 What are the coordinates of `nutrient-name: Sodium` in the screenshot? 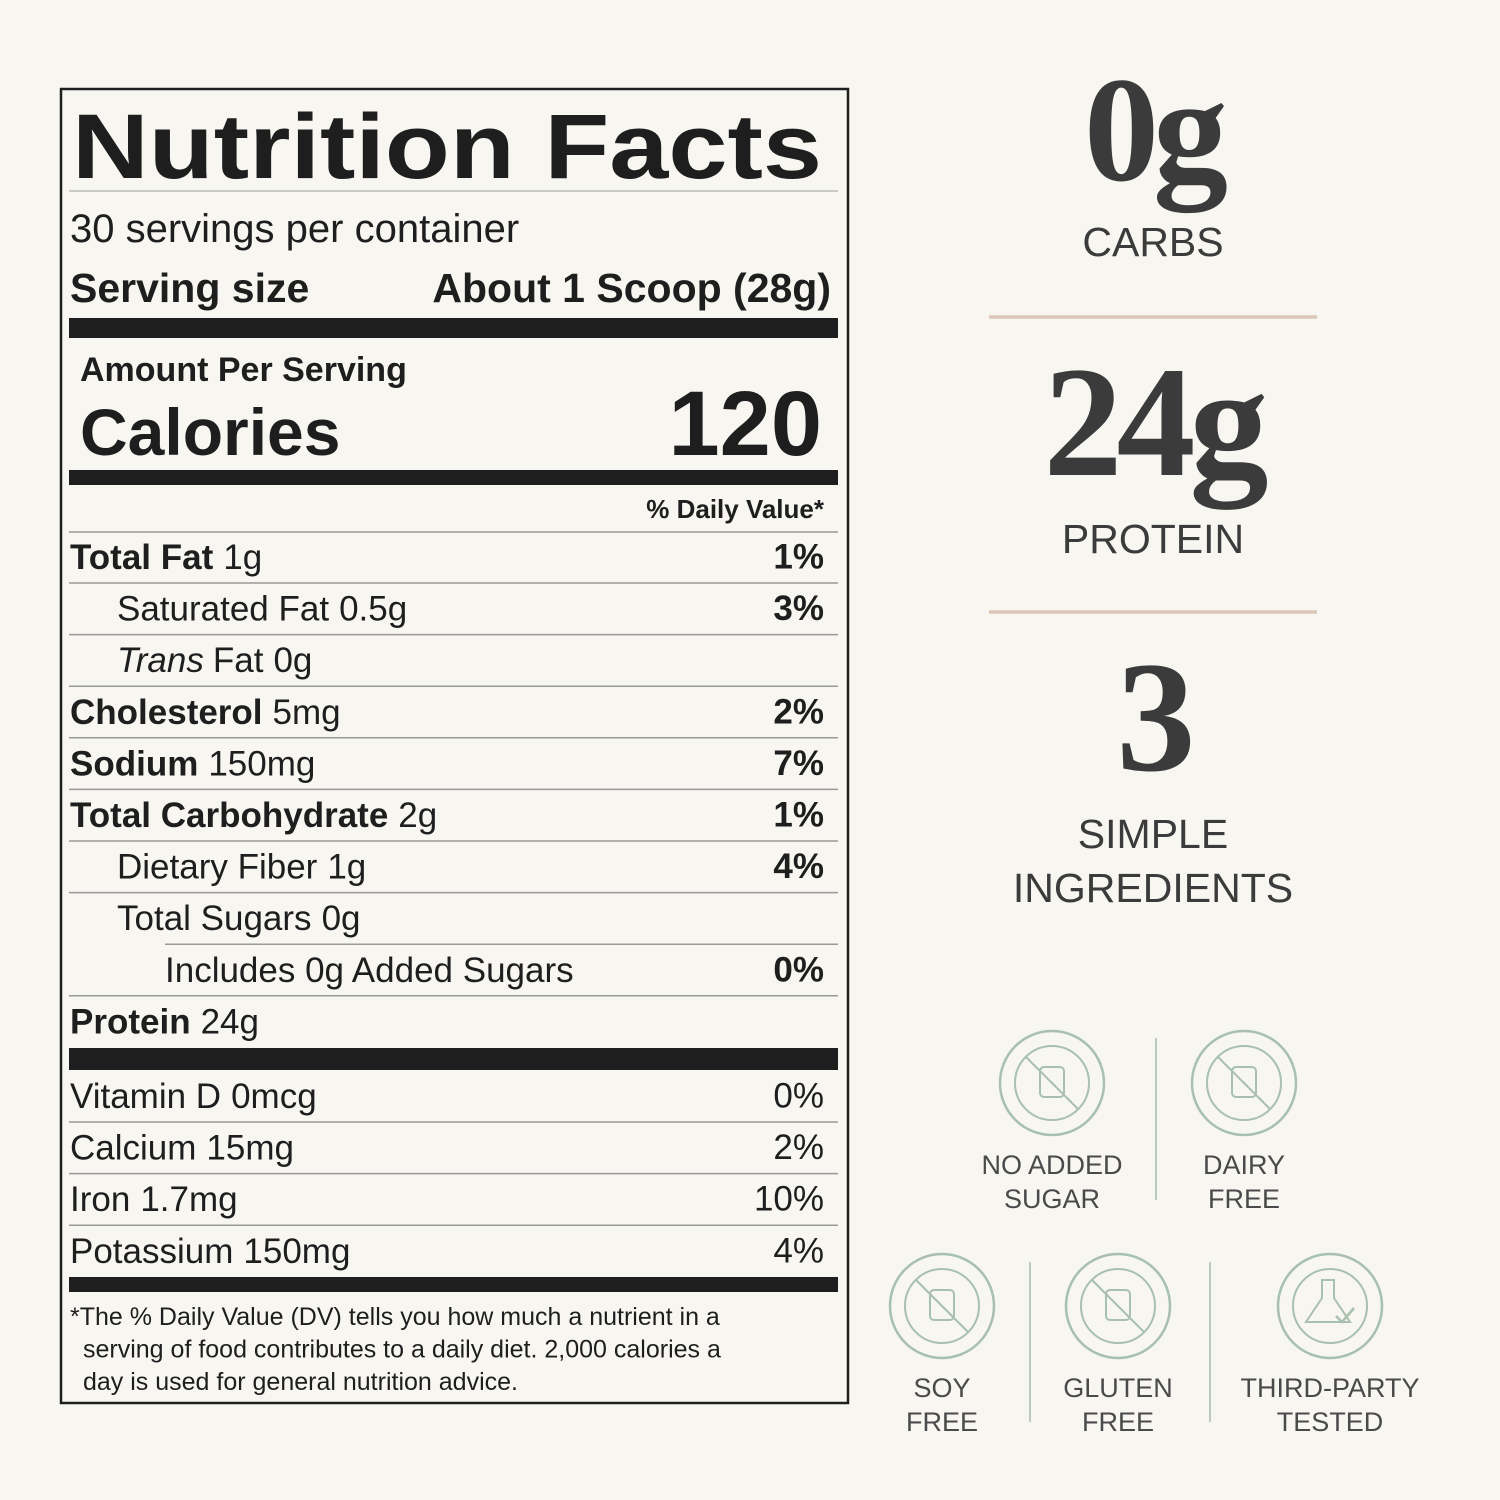 It's located at (134, 763).